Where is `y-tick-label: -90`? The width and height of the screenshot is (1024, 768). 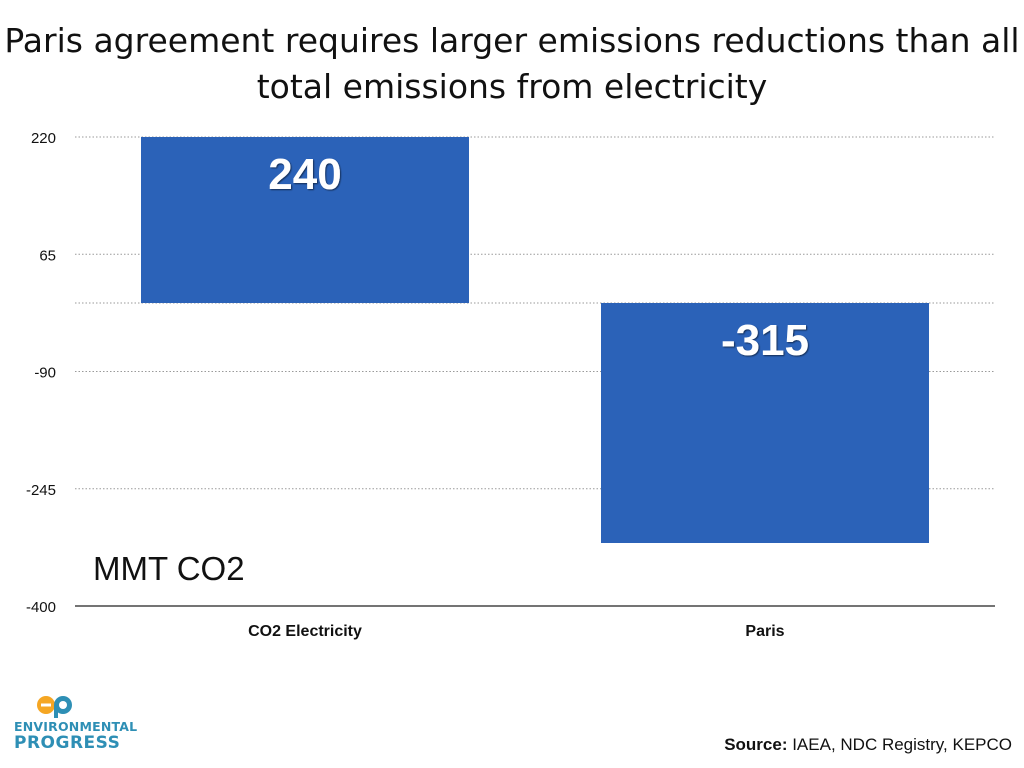
y-tick-label: -90 is located at coordinates (45, 373).